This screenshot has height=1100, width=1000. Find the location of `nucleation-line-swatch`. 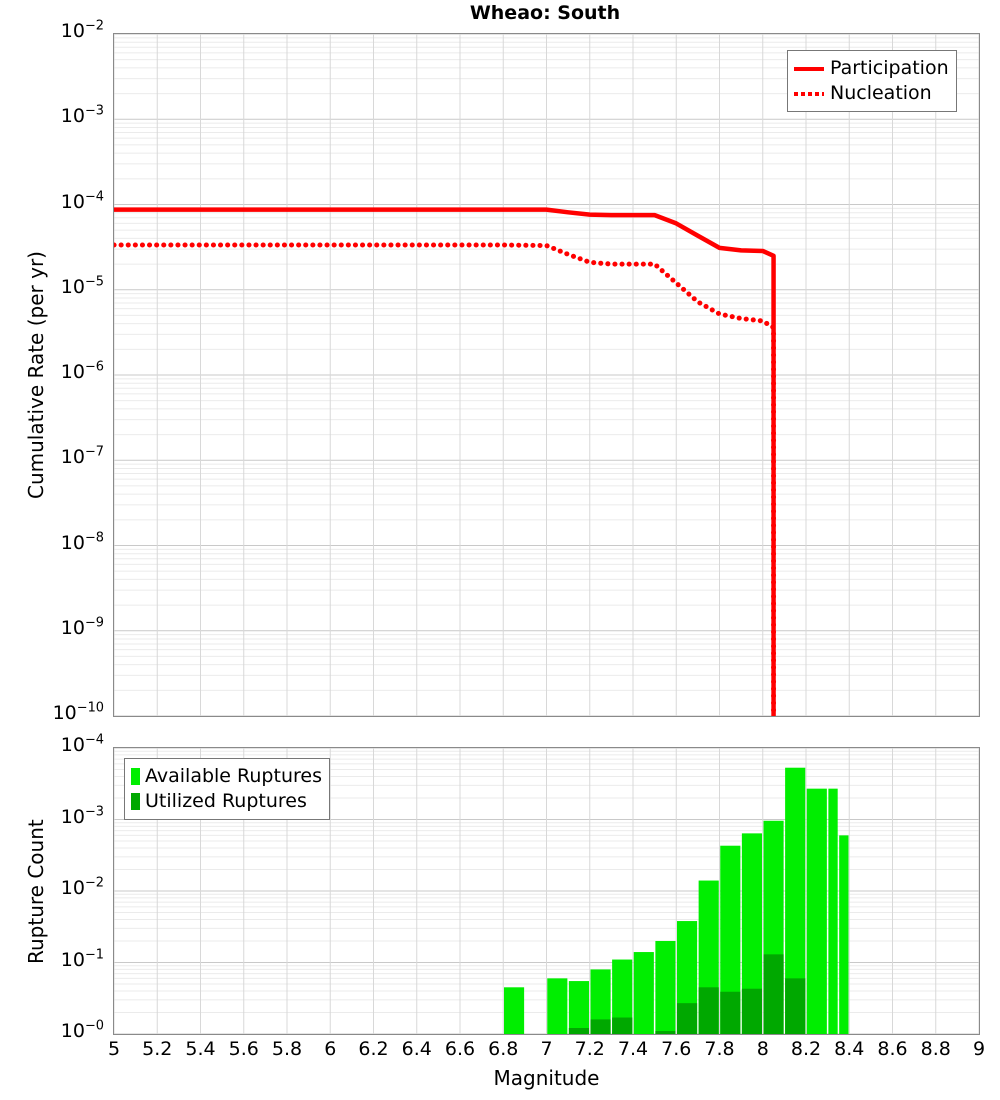

nucleation-line-swatch is located at coordinates (809, 93).